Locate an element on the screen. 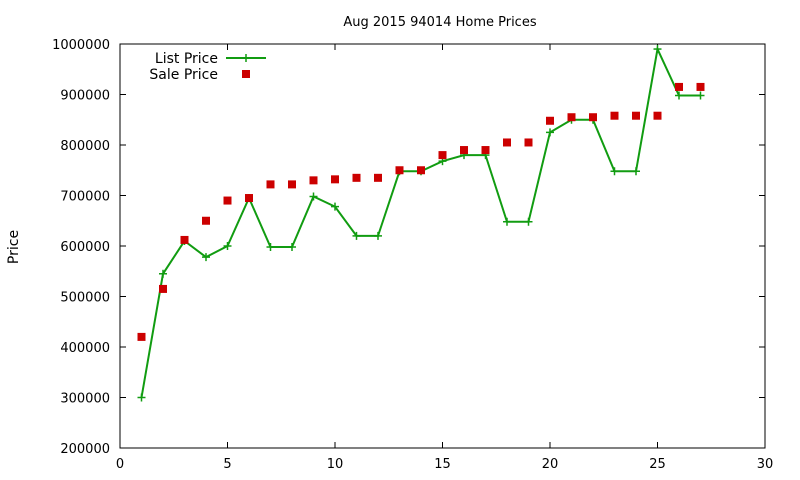  x-tick-label: 25 is located at coordinates (657, 464).